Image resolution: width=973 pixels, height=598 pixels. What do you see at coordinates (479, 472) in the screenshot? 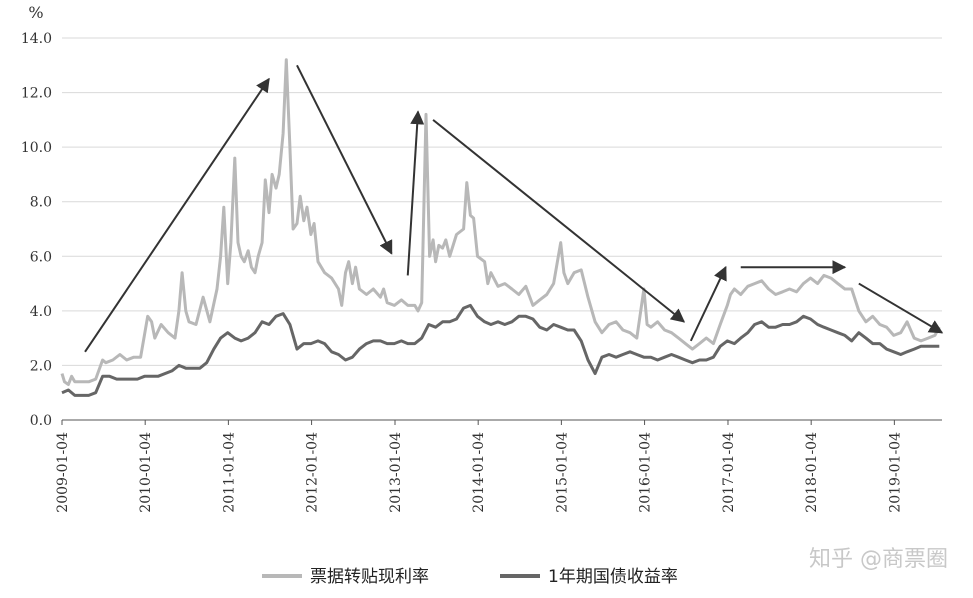
I see `x-tick-label: 2014-01-04` at bounding box center [479, 472].